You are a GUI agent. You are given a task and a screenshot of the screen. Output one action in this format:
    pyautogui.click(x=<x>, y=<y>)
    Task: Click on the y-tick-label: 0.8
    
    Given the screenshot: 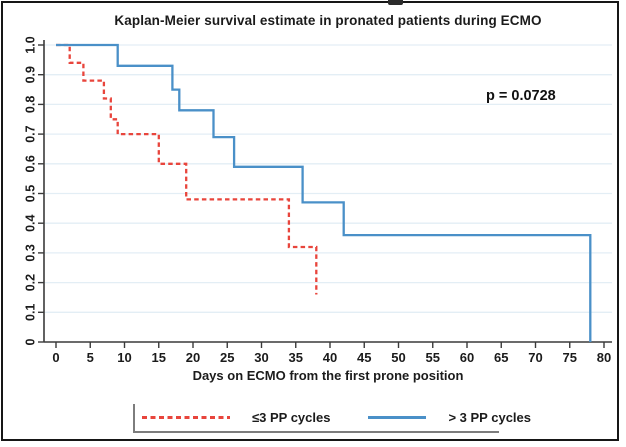 What is the action you would take?
    pyautogui.click(x=30, y=104)
    